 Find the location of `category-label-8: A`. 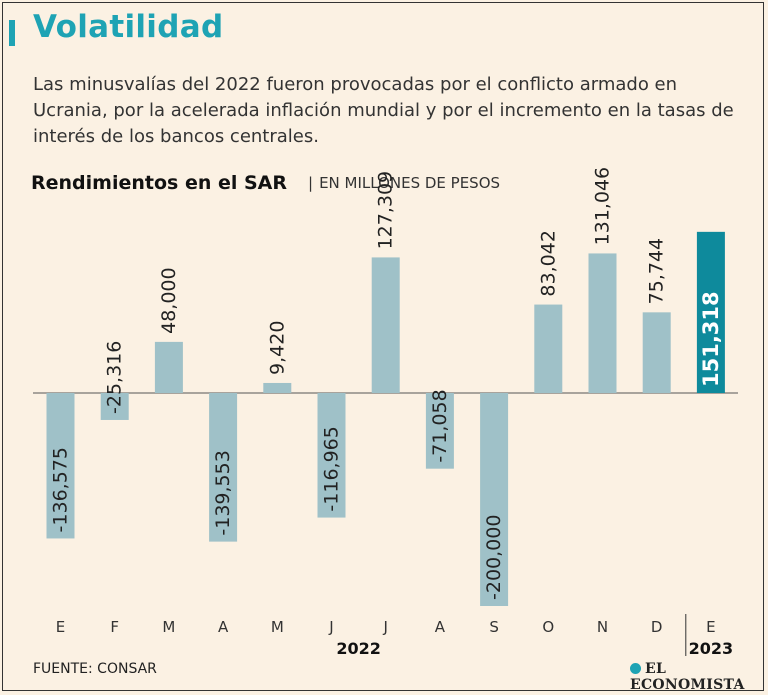

category-label-8: A is located at coordinates (440, 627).